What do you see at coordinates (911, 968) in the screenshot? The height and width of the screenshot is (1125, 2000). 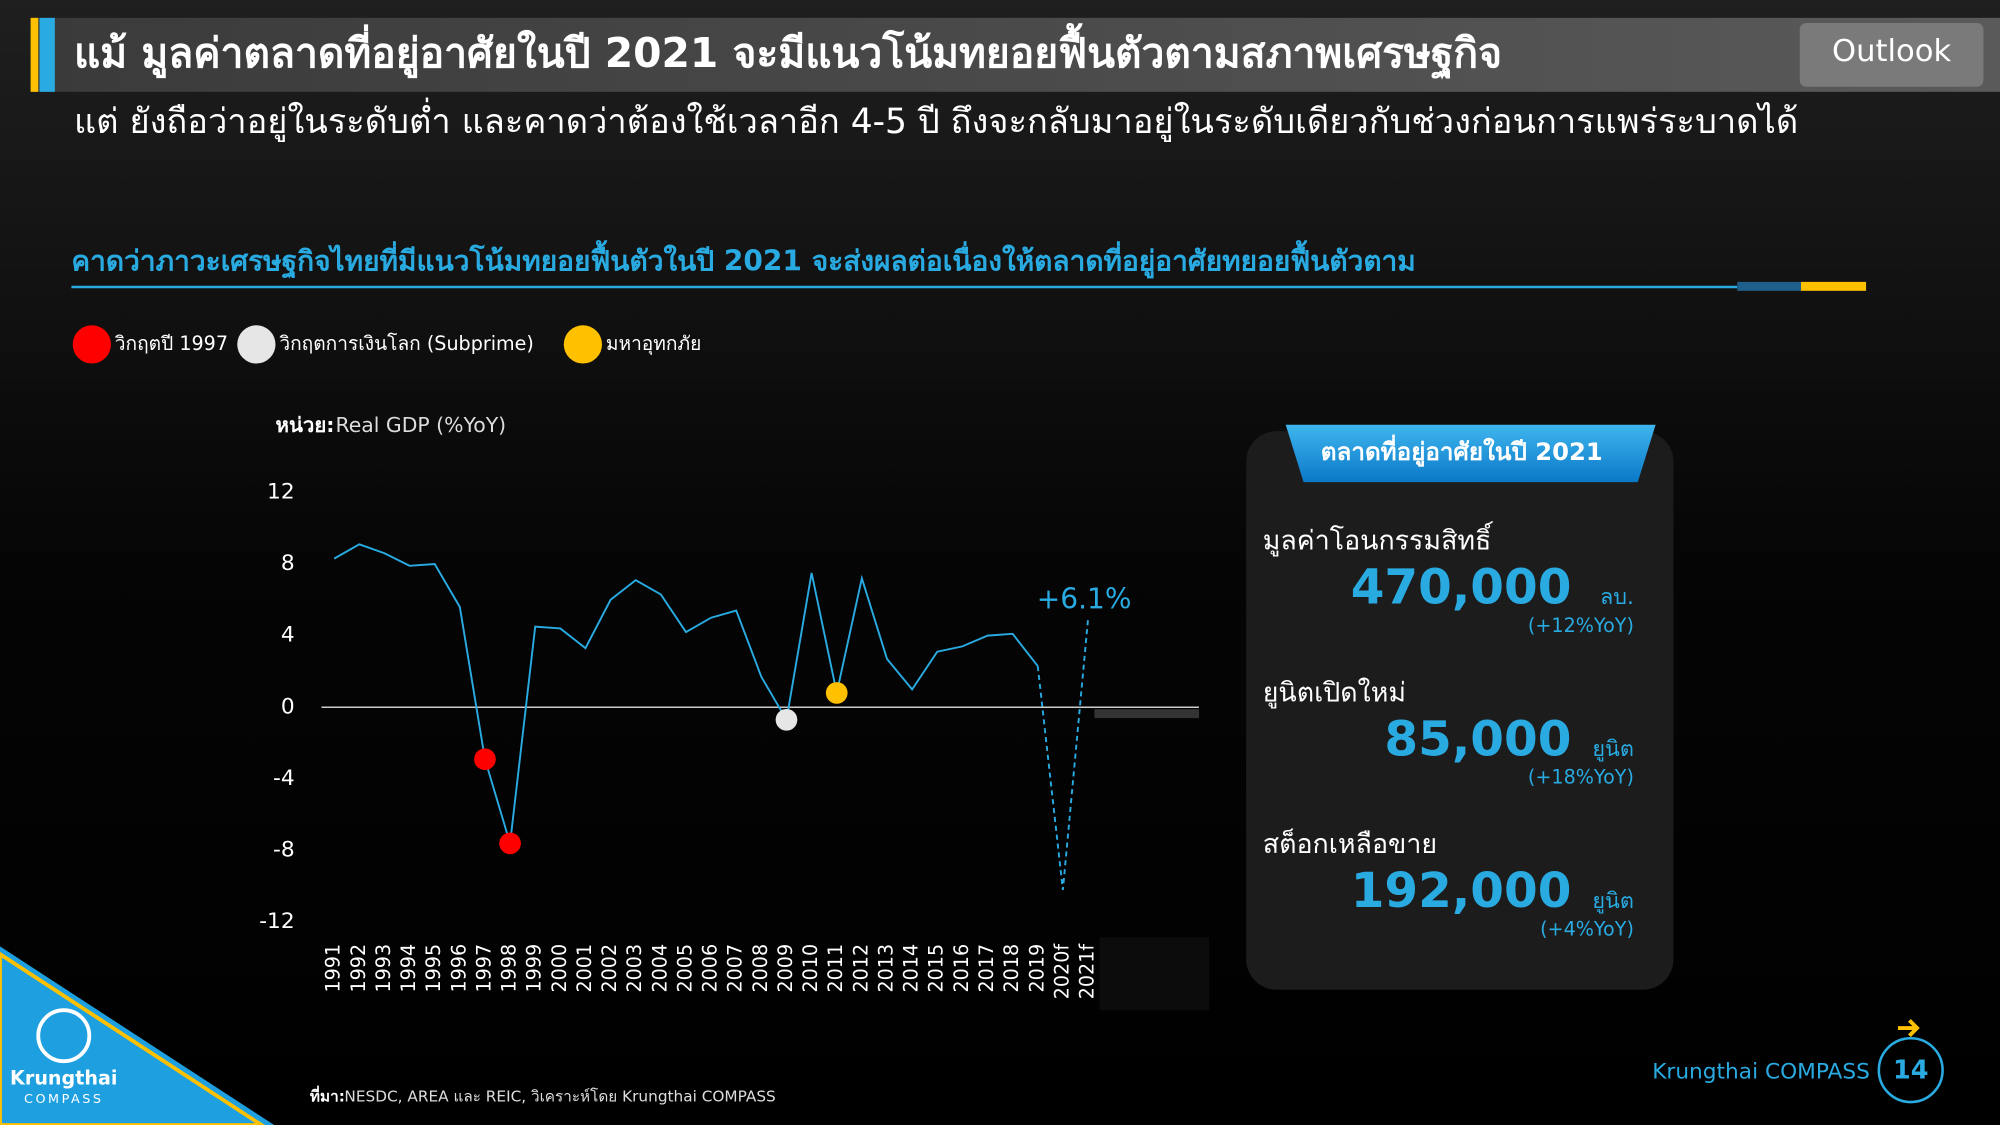 I see `x-tick-label: 2014` at bounding box center [911, 968].